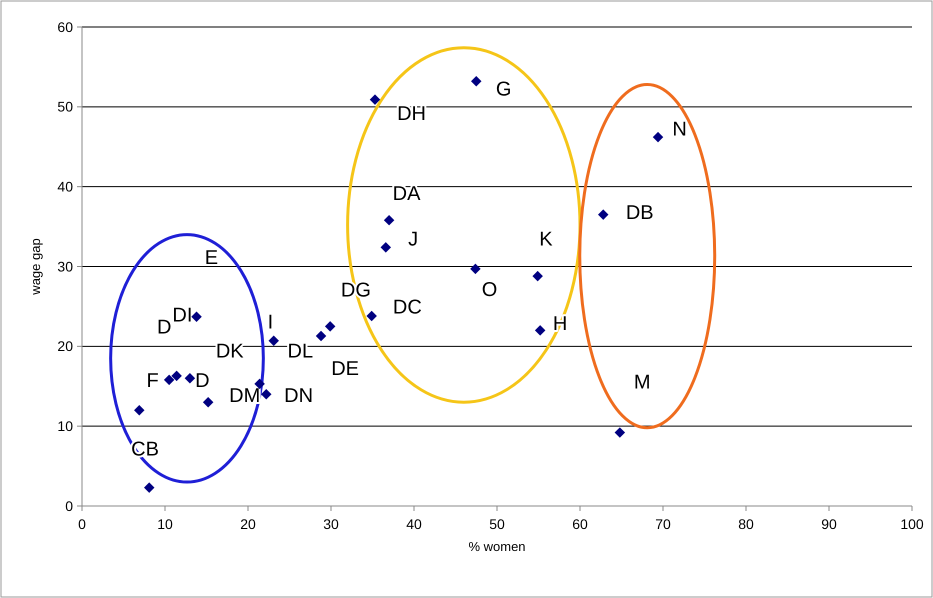  I want to click on y-tick-label: 60, so click(65, 26).